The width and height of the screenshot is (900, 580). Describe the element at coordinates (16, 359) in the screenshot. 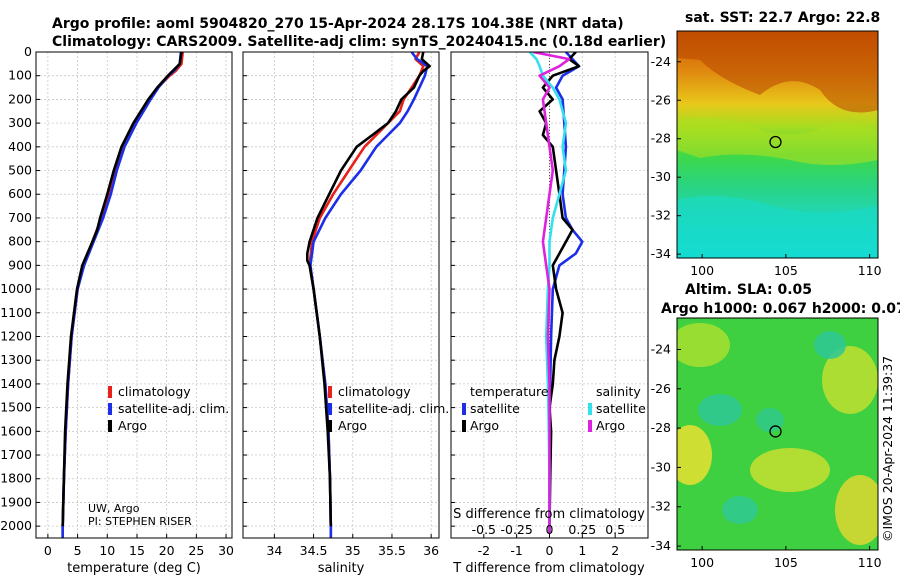

I see `y-tick-label: 1300` at that location.